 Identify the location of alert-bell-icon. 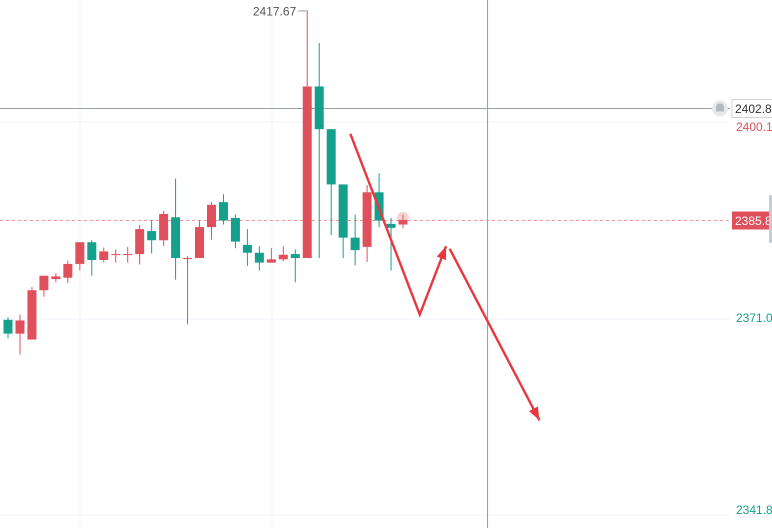
(720, 108).